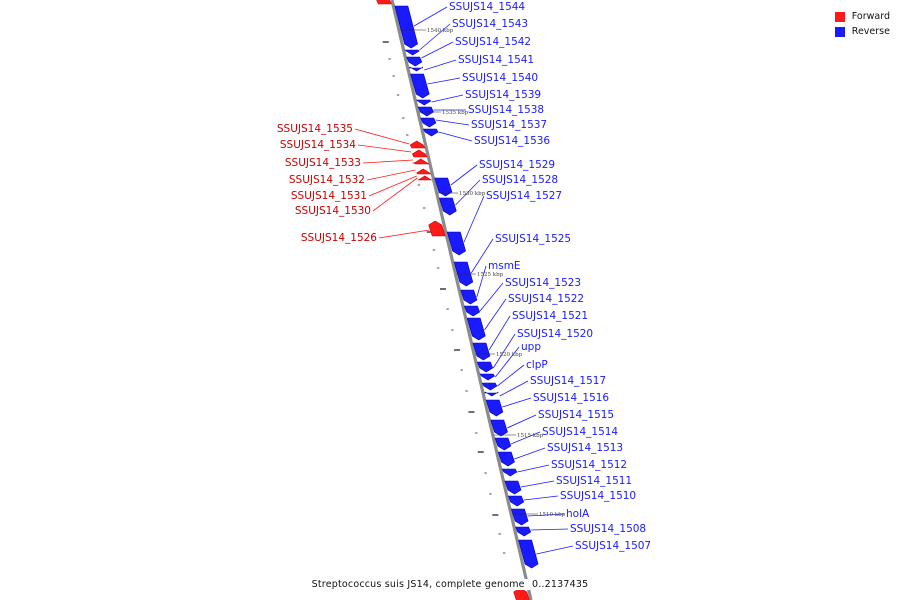  What do you see at coordinates (839, 31) in the screenshot?
I see `reverse-swatch` at bounding box center [839, 31].